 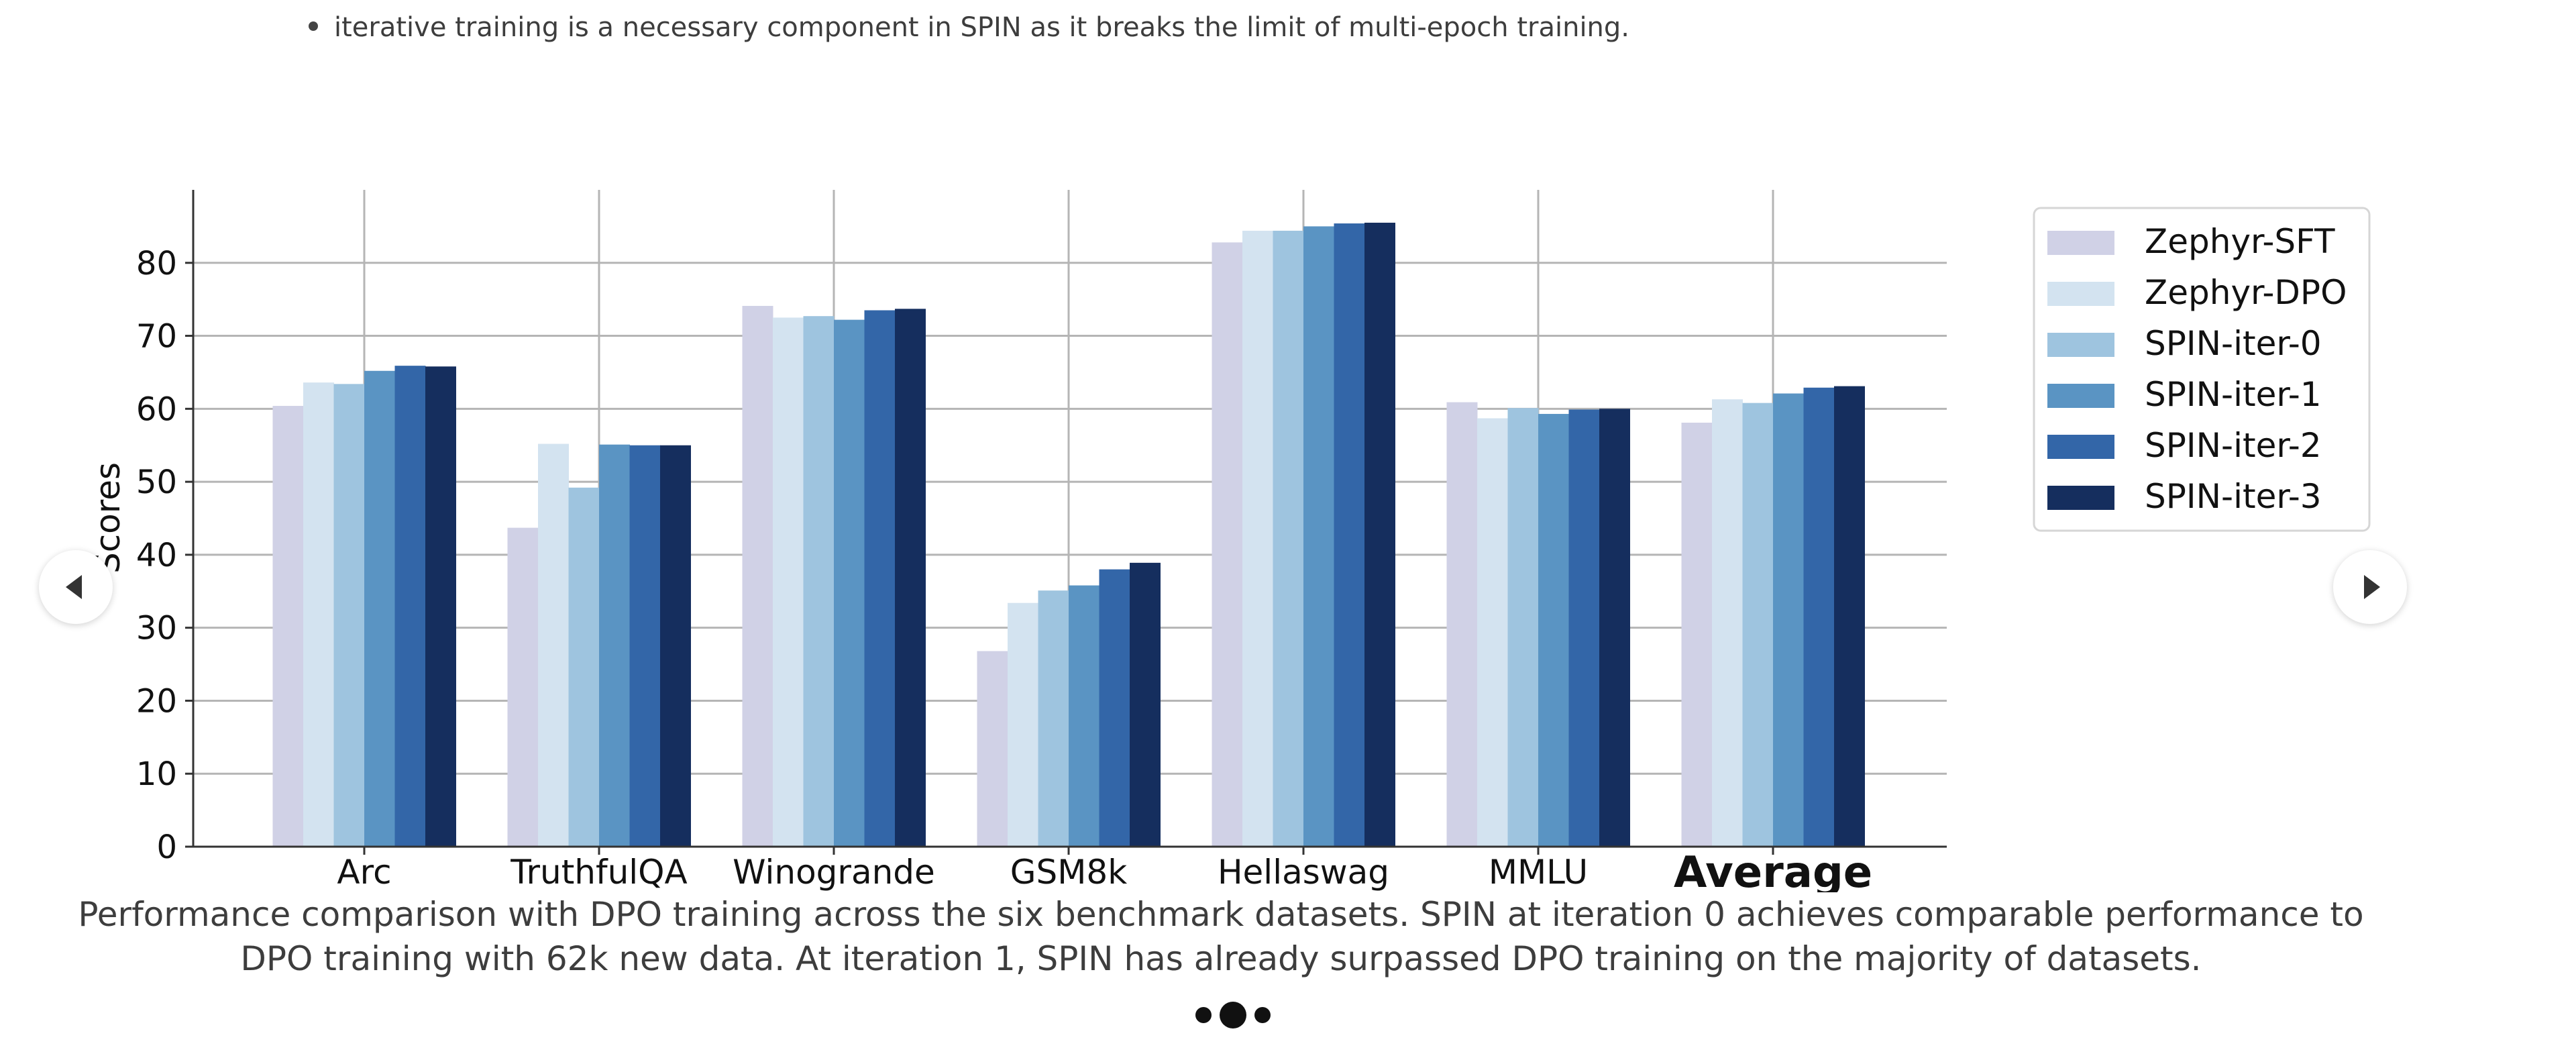 I want to click on x-tick-label: TruthfulQA, so click(x=598, y=872).